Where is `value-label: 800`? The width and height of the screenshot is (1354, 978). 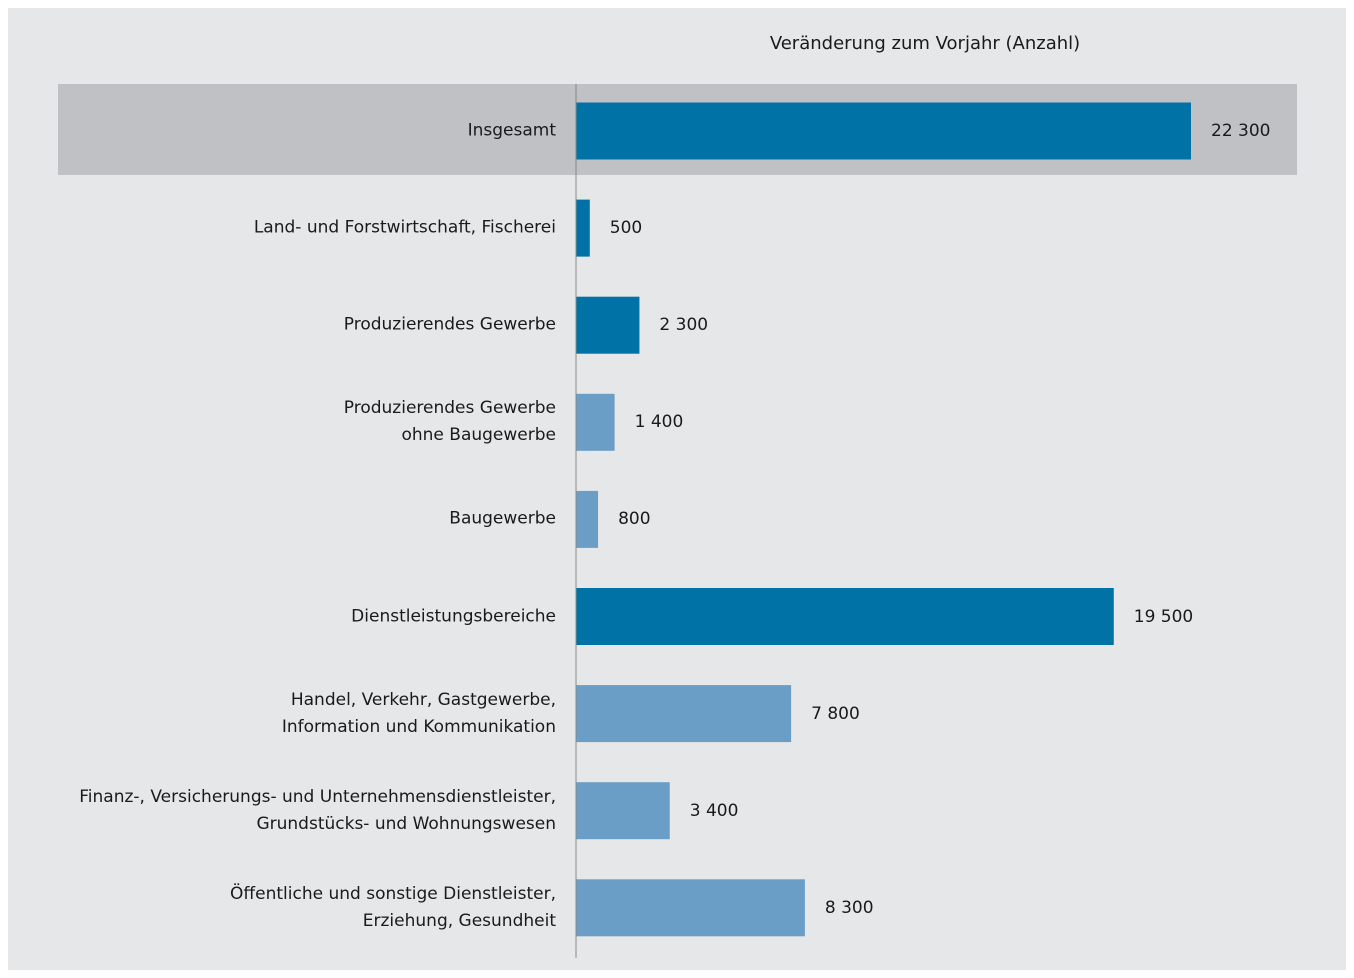 value-label: 800 is located at coordinates (634, 519).